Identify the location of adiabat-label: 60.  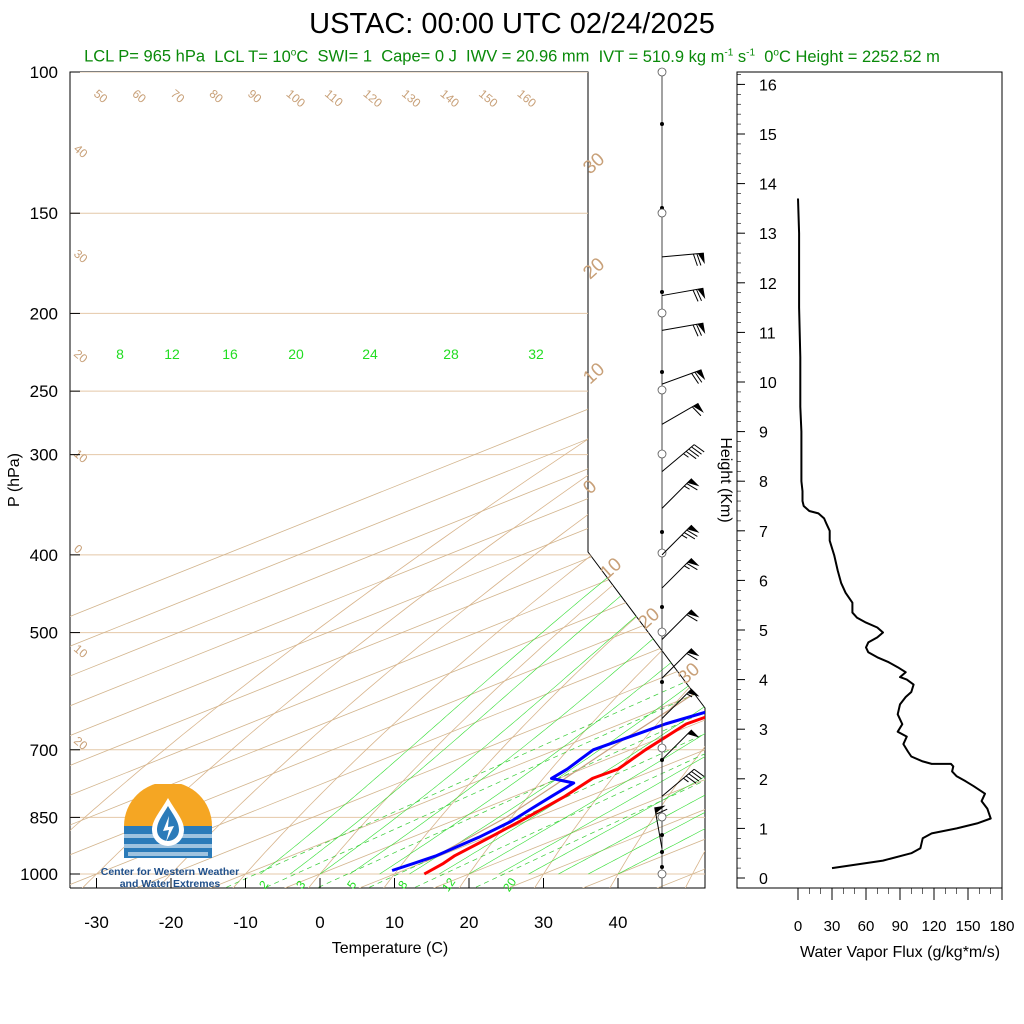
(139, 97).